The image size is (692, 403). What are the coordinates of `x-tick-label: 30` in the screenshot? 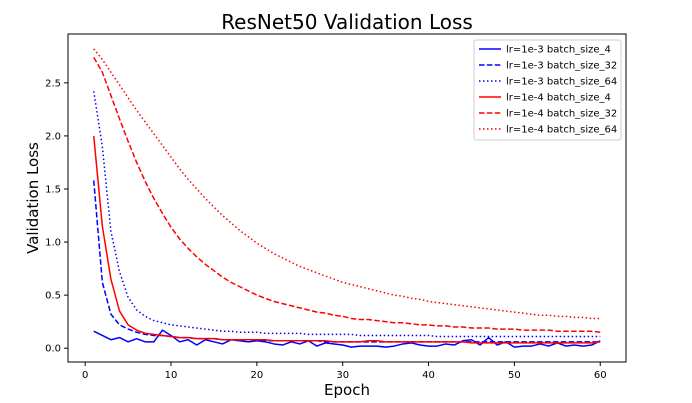 It's located at (342, 375).